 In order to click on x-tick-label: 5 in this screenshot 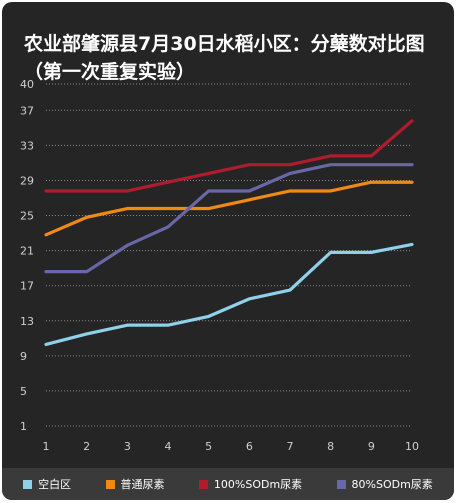, I will do `click(208, 446)`.